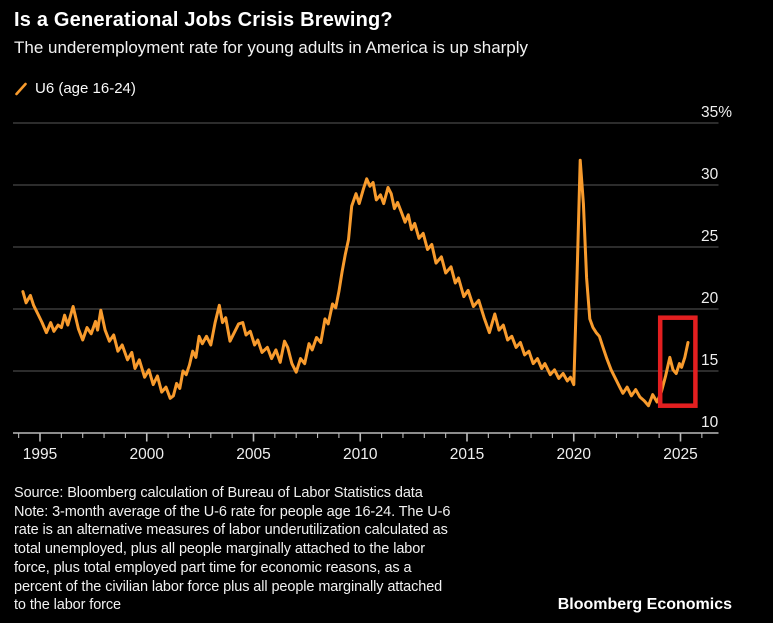  I want to click on x-axis-label: 2015, so click(467, 454).